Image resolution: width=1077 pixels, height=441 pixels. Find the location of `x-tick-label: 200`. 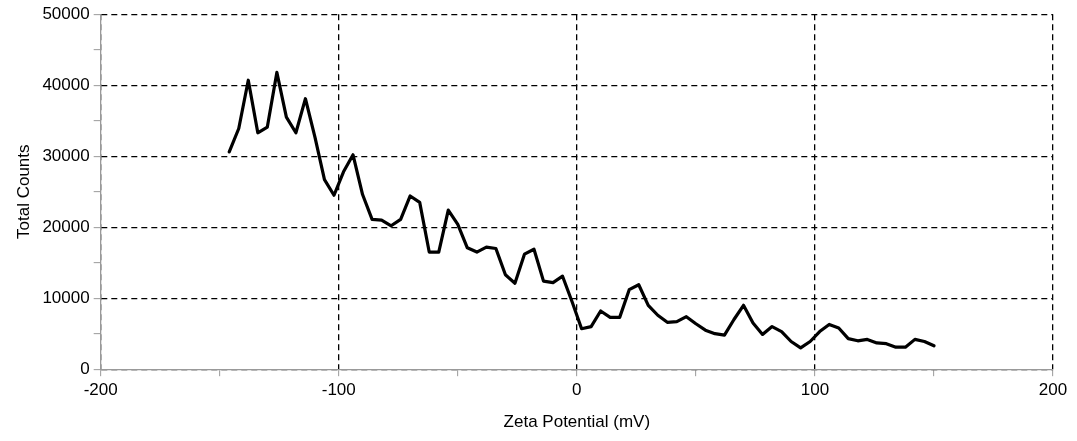

x-tick-label: 200 is located at coordinates (1053, 390).